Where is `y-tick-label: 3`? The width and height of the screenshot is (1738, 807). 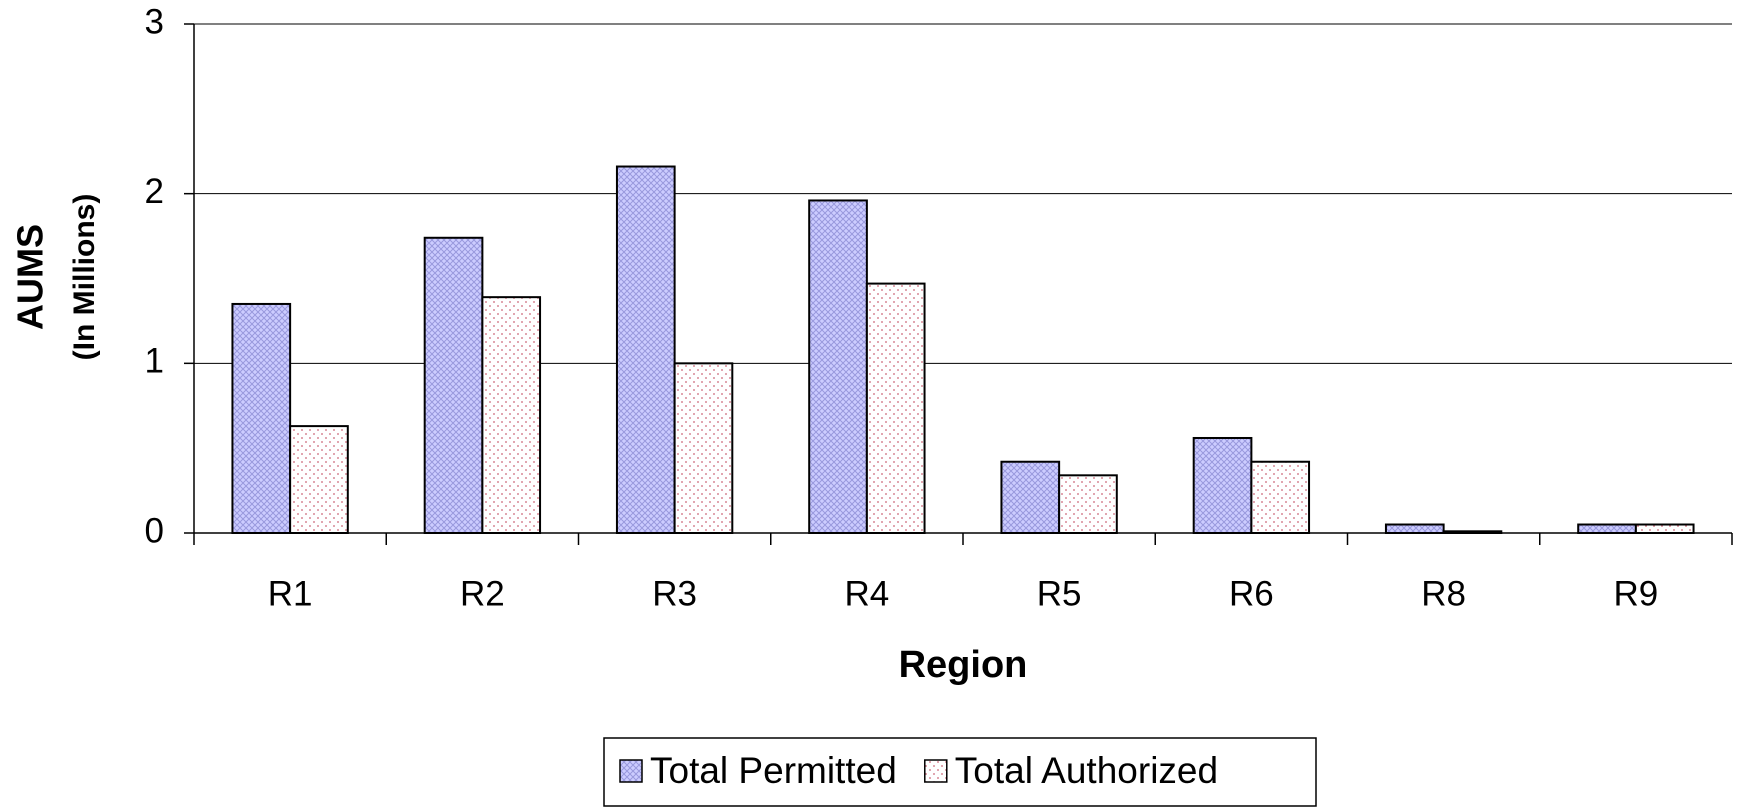
y-tick-label: 3 is located at coordinates (154, 21).